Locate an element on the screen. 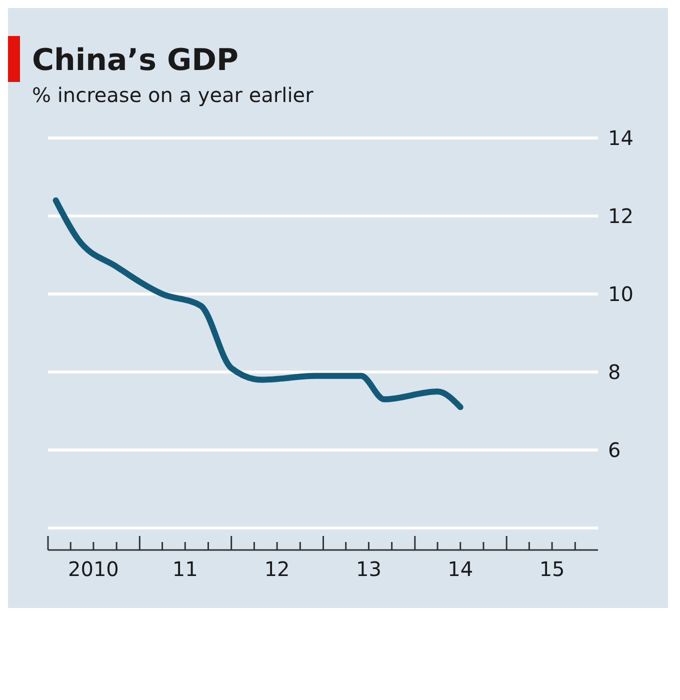 The height and width of the screenshot is (700, 680). chart-title: China’s GDP is located at coordinates (135, 60).